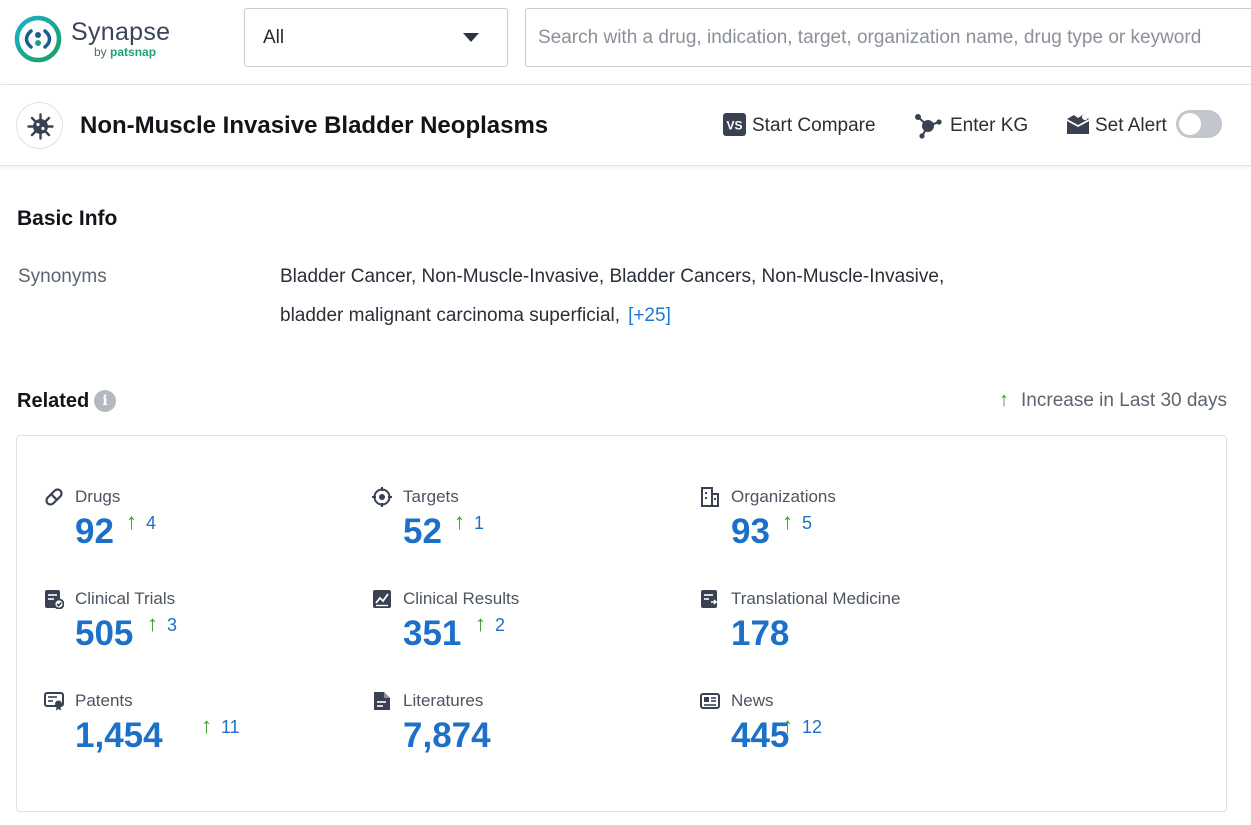  I want to click on patent-icon, so click(54, 701).